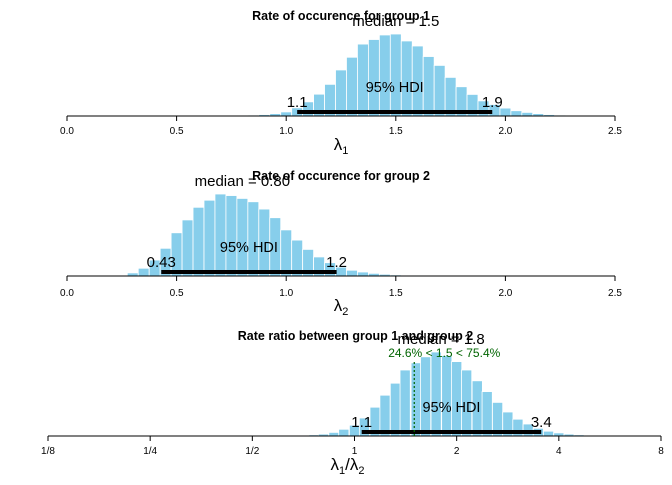 The width and height of the screenshot is (672, 485). I want to click on x-tick-label: 4, so click(559, 451).